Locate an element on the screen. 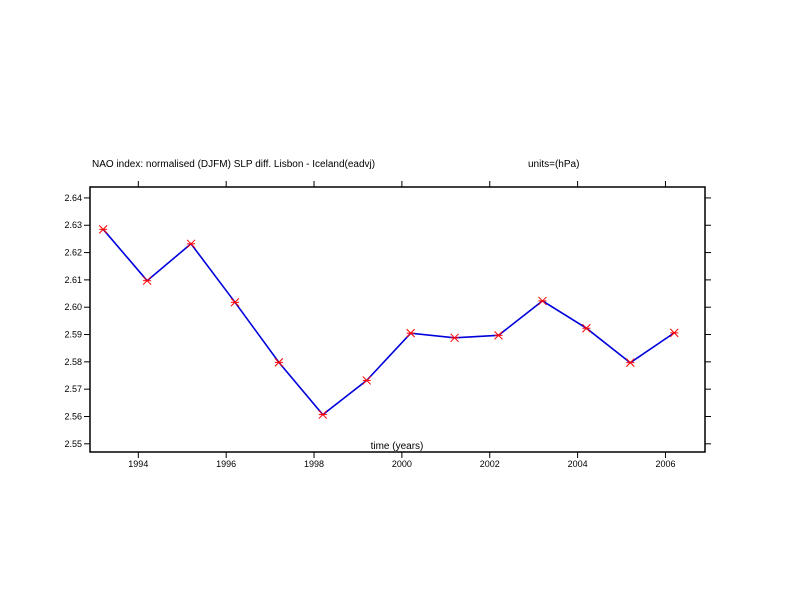 This screenshot has width=792, height=612. x-tick-label-0: 1994 is located at coordinates (138, 464).